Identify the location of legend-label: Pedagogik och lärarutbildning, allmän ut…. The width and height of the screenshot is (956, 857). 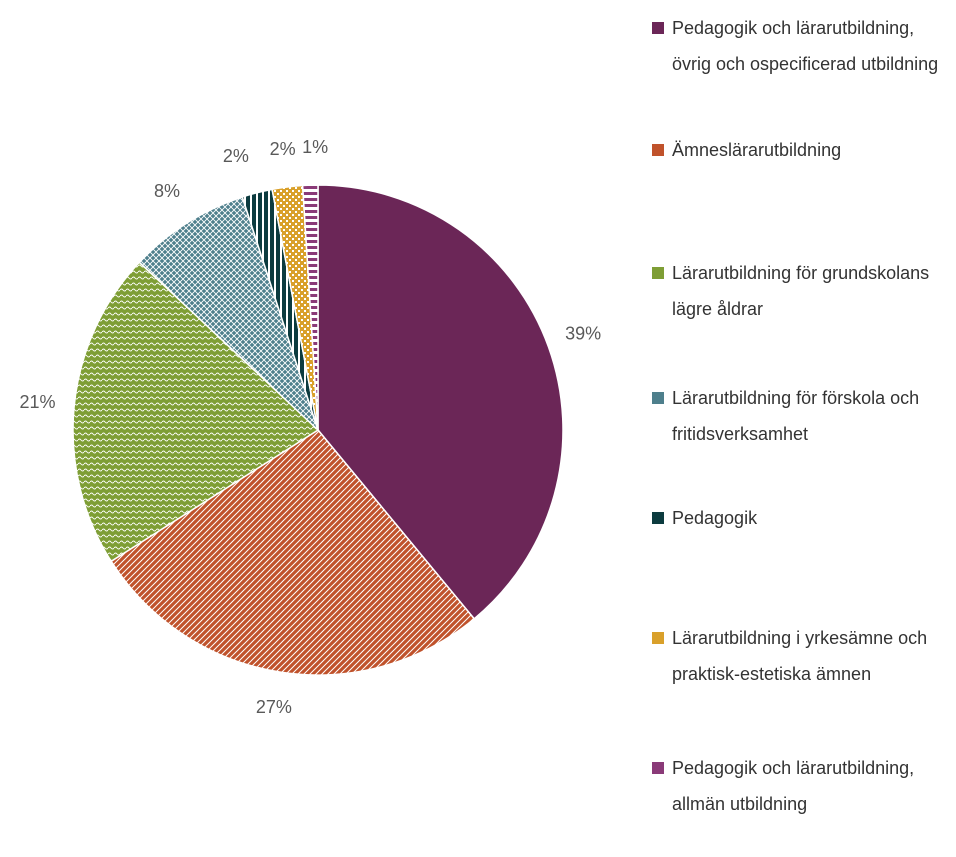
(793, 786).